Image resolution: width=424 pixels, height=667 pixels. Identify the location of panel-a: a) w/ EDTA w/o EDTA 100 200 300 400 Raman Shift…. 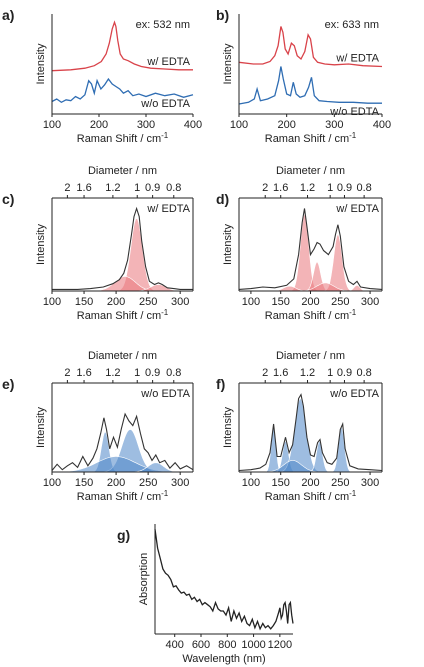
(102, 76).